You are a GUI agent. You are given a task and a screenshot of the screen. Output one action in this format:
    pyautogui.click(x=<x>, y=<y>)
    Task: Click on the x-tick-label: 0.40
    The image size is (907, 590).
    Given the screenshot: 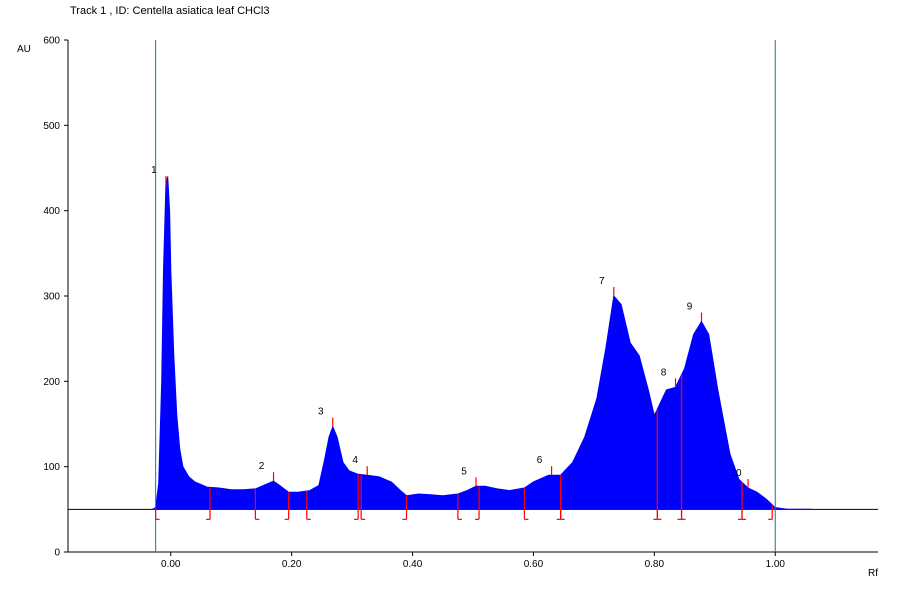 What is the action you would take?
    pyautogui.click(x=413, y=564)
    